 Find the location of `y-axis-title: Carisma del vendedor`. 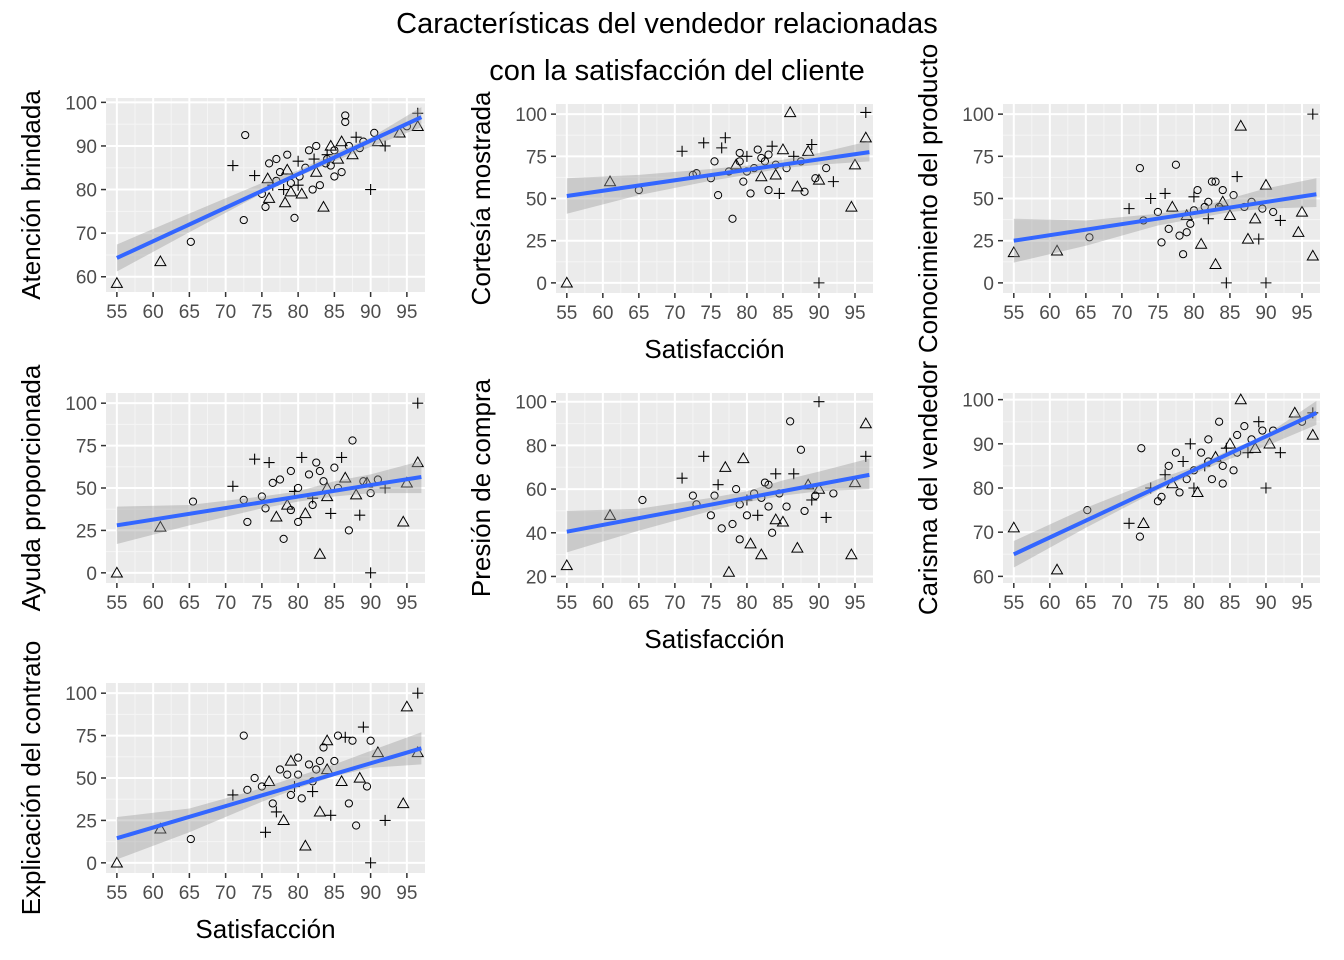

y-axis-title: Carisma del vendedor is located at coordinates (928, 487).